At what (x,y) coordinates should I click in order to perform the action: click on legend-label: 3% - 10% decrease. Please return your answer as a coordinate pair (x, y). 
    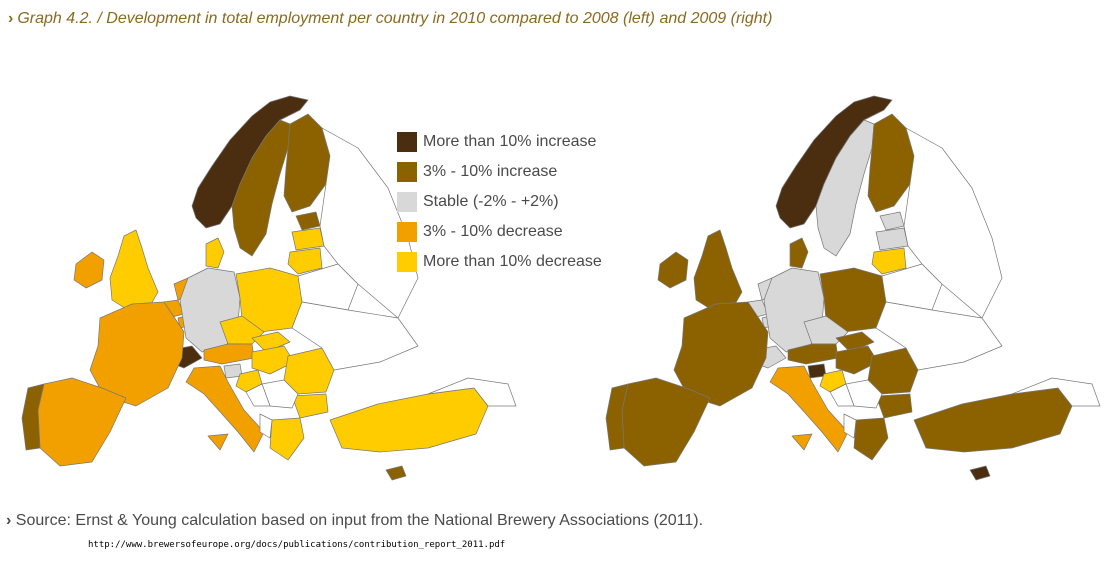
    Looking at the image, I should click on (493, 231).